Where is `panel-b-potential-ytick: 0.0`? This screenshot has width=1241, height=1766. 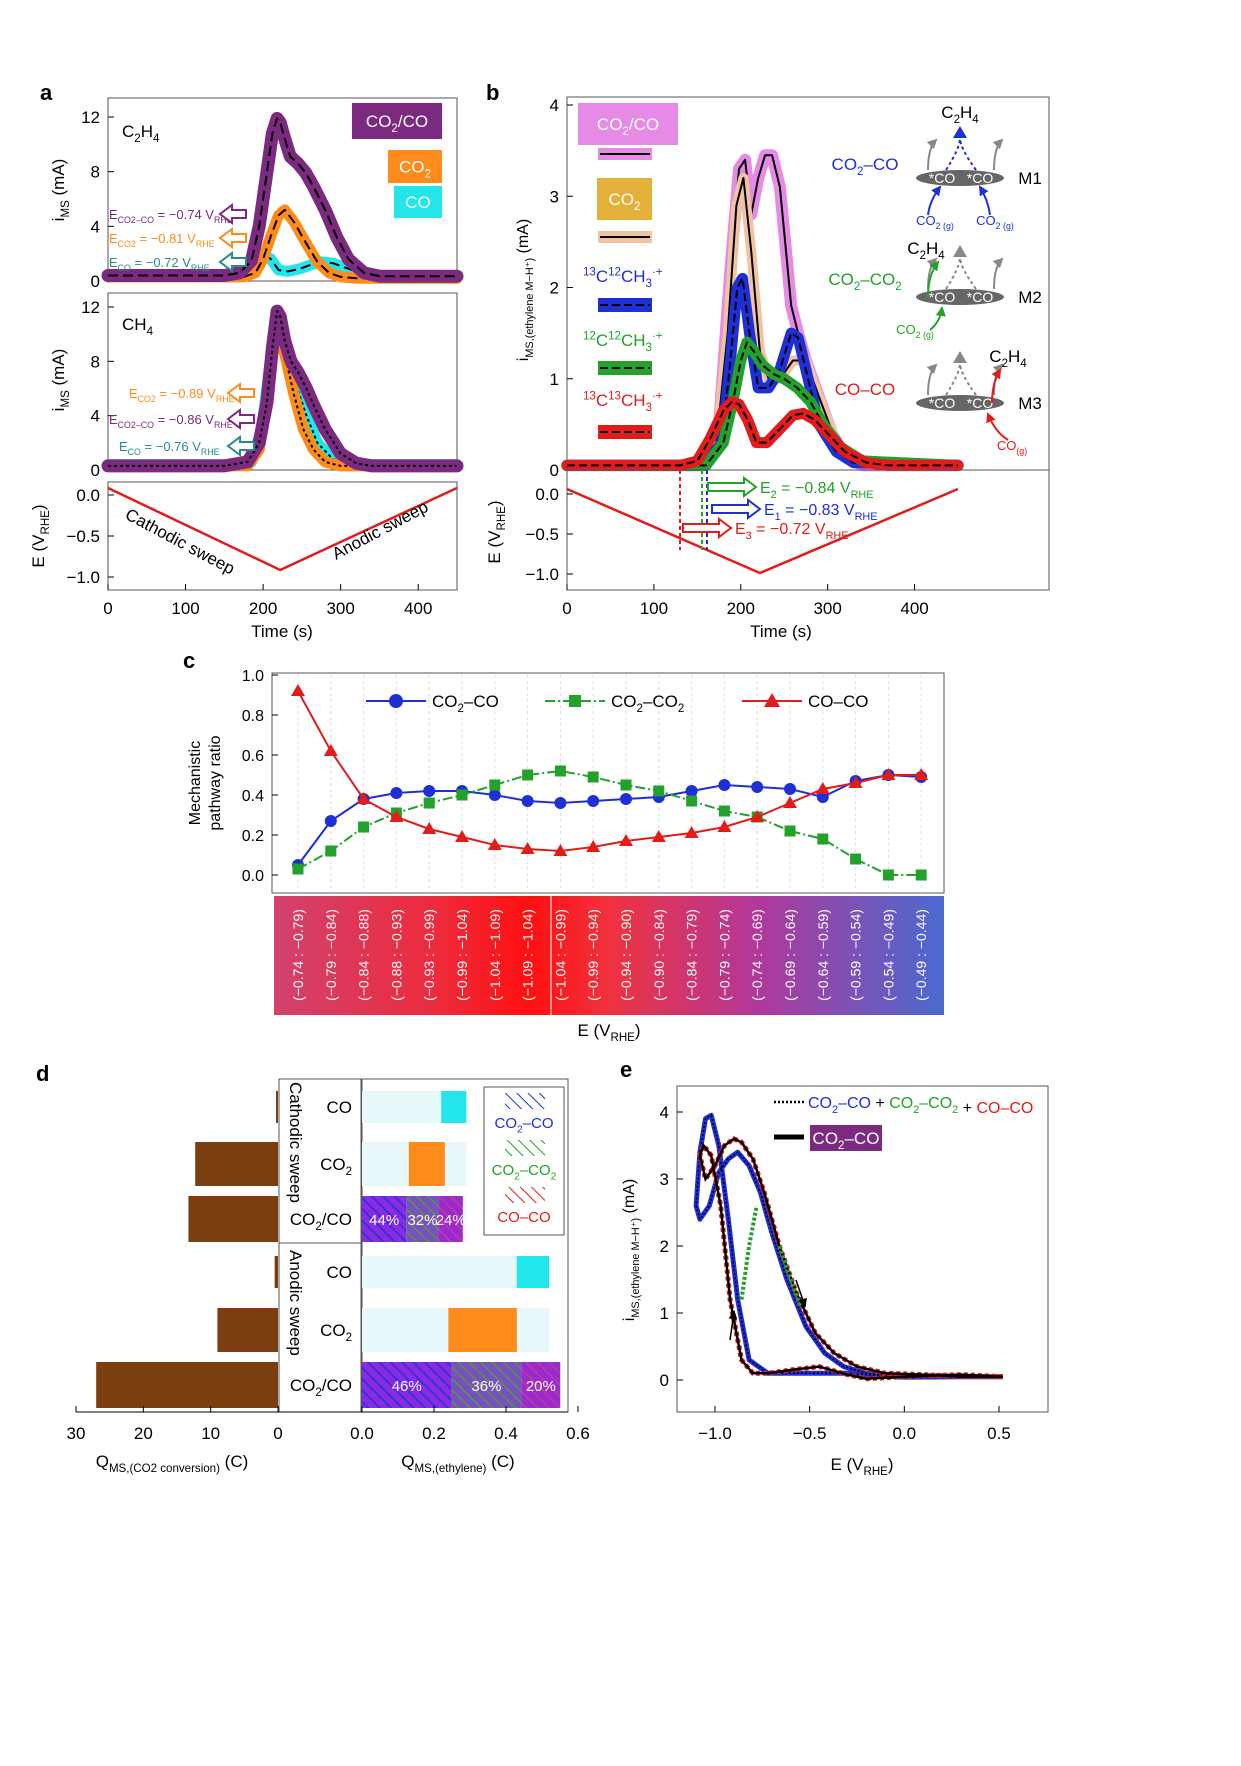
panel-b-potential-ytick: 0.0 is located at coordinates (547, 494).